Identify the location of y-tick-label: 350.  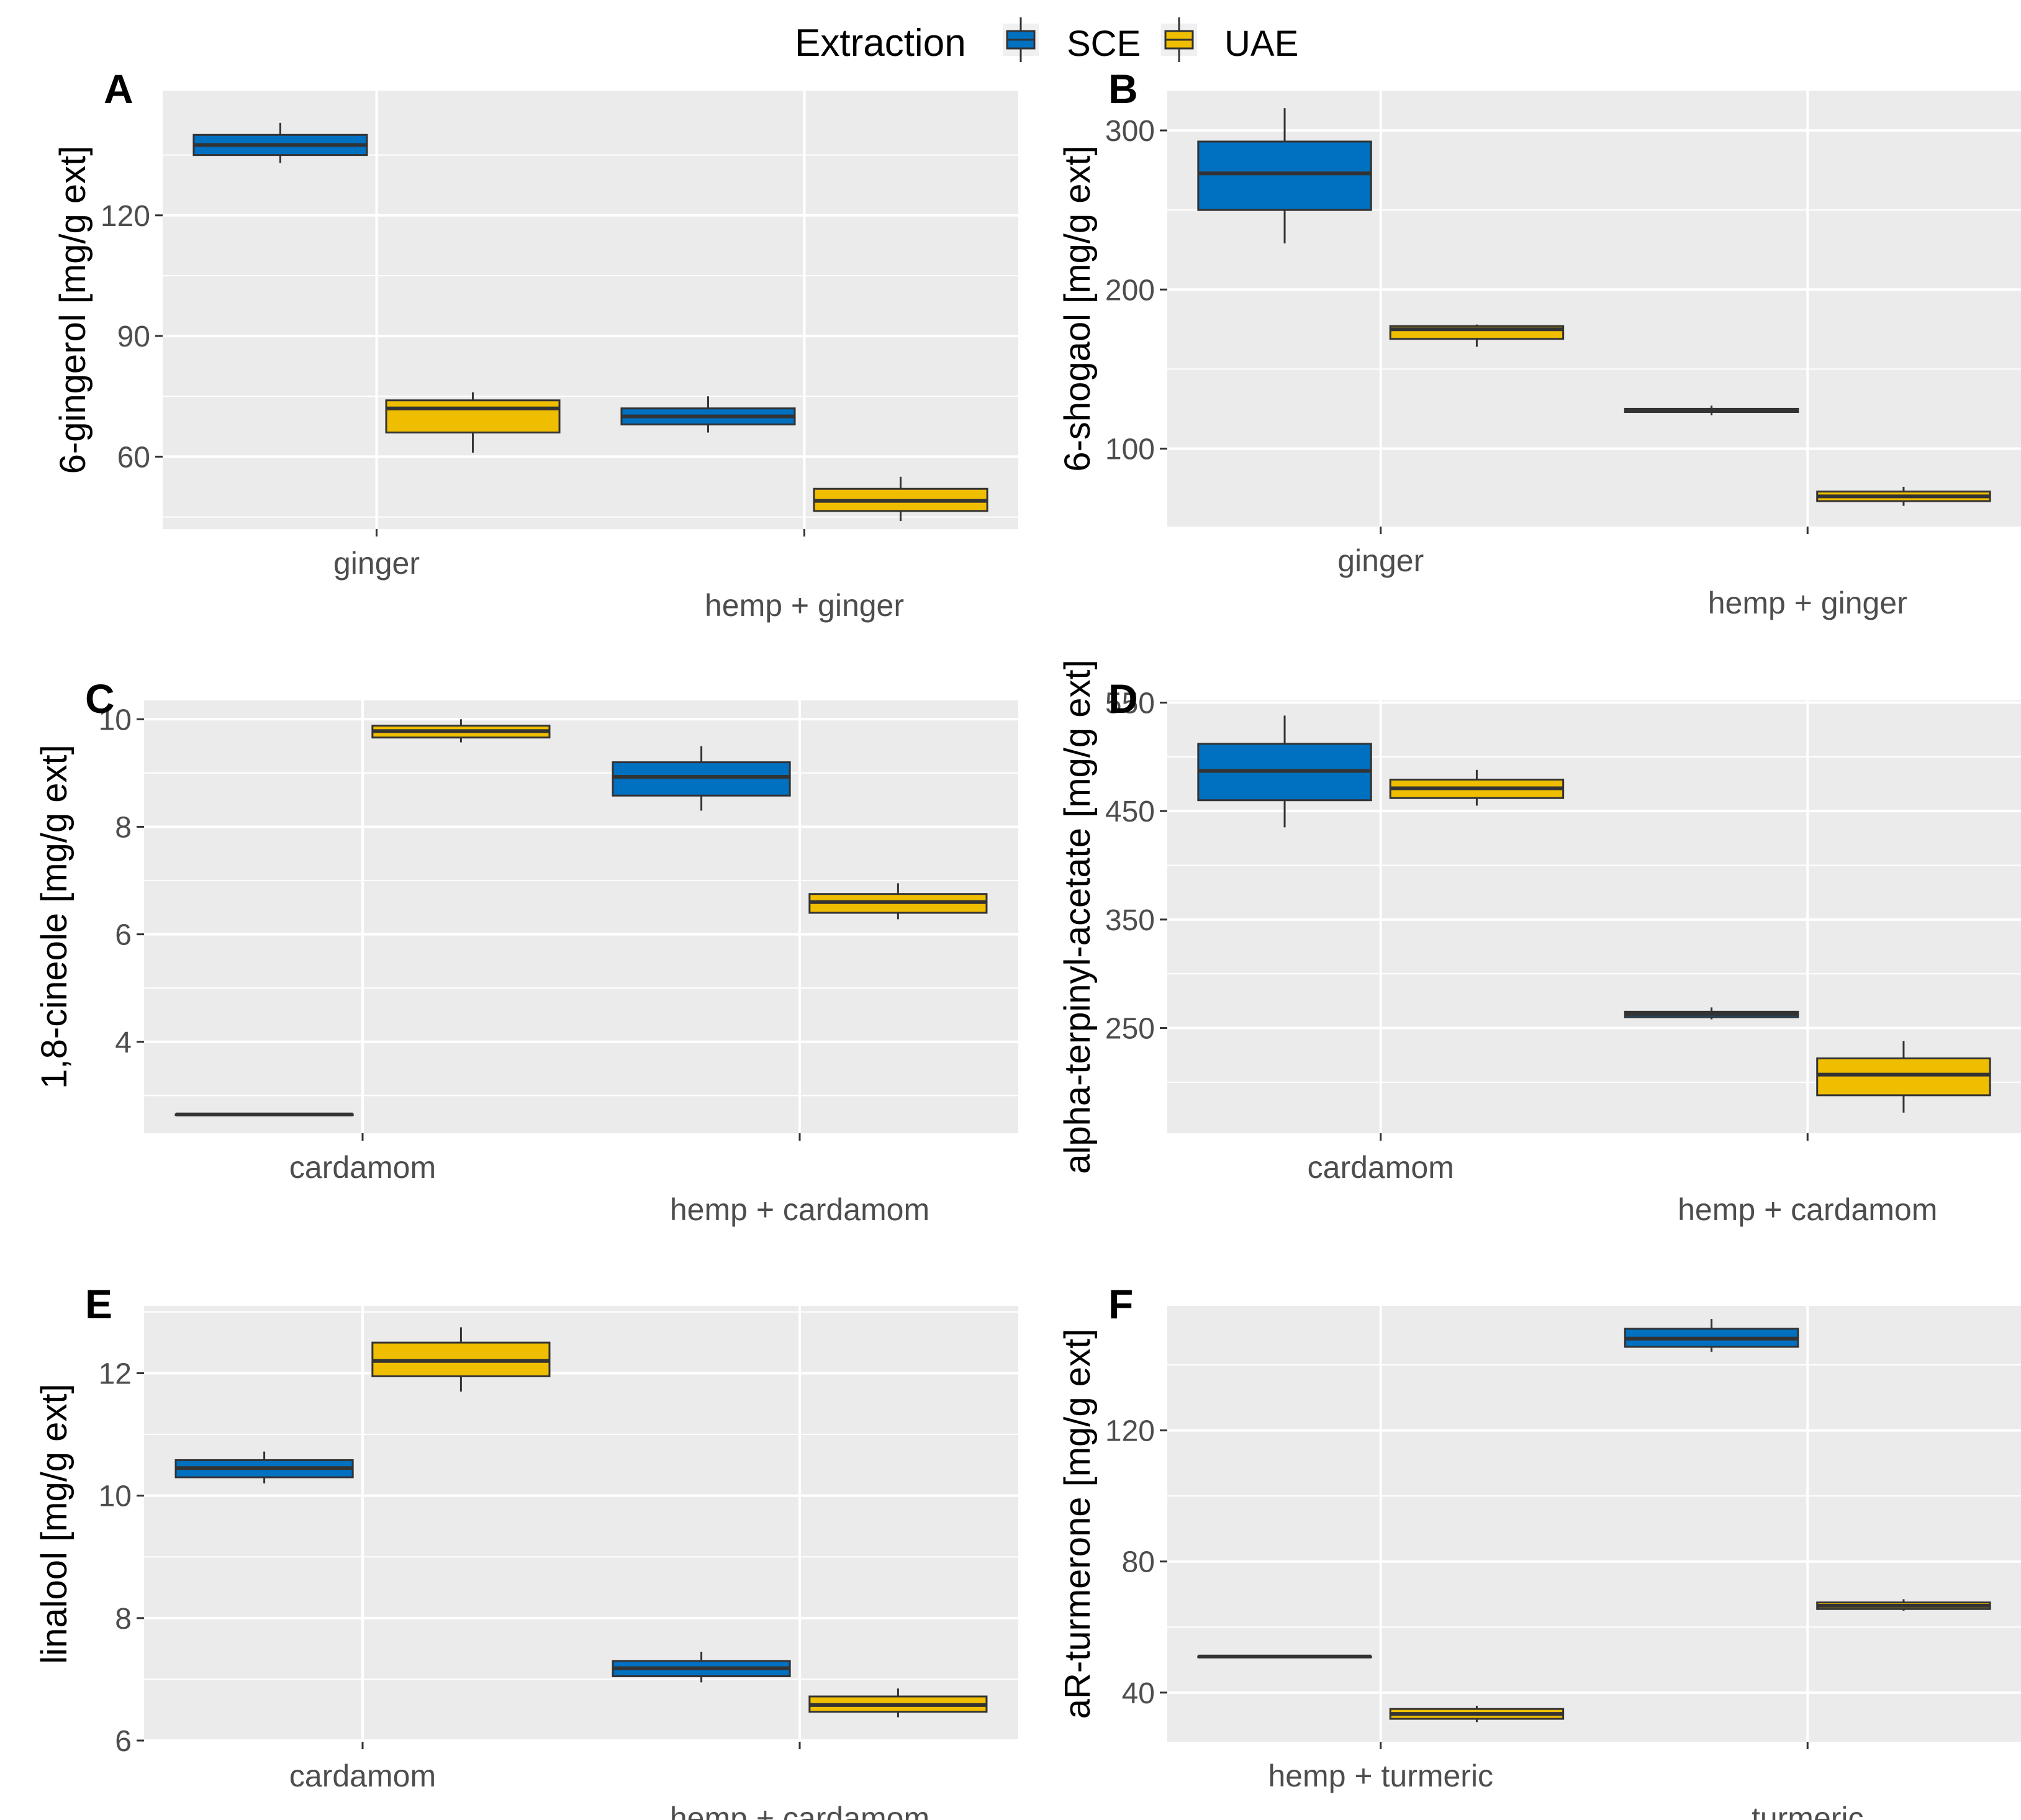
(1130, 920).